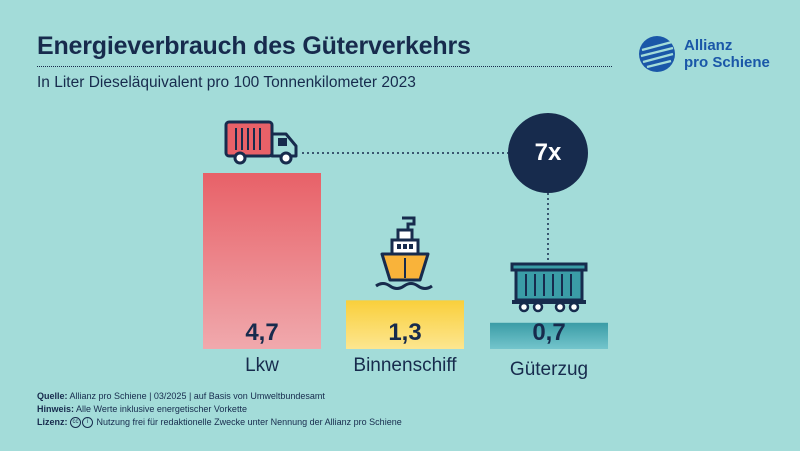  What do you see at coordinates (548, 153) in the screenshot?
I see `factor-badge: 7x` at bounding box center [548, 153].